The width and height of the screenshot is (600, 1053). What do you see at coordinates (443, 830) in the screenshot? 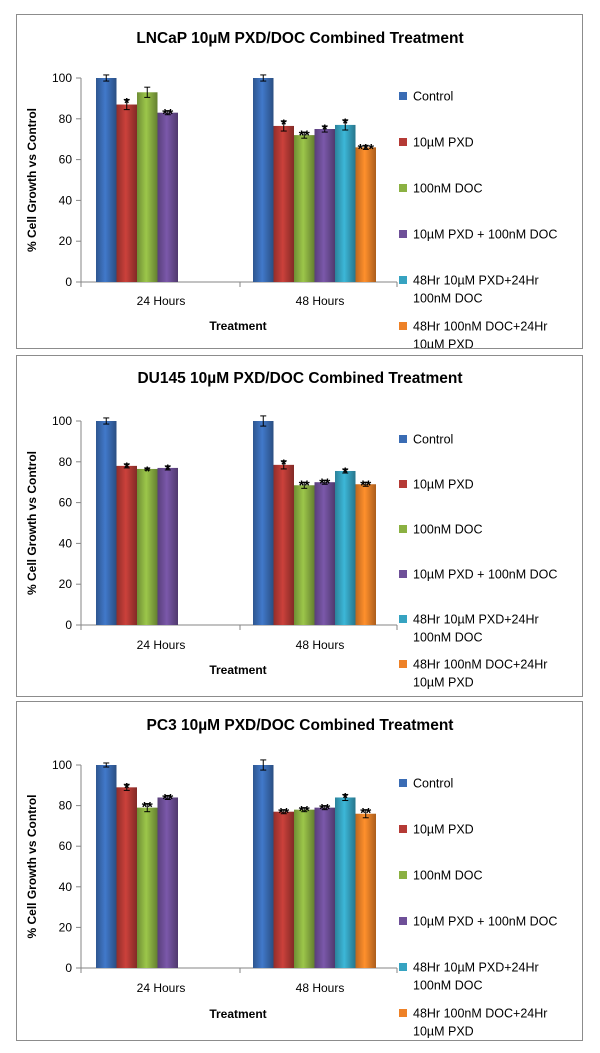
I see `legend-label: 10µM PXD` at bounding box center [443, 830].